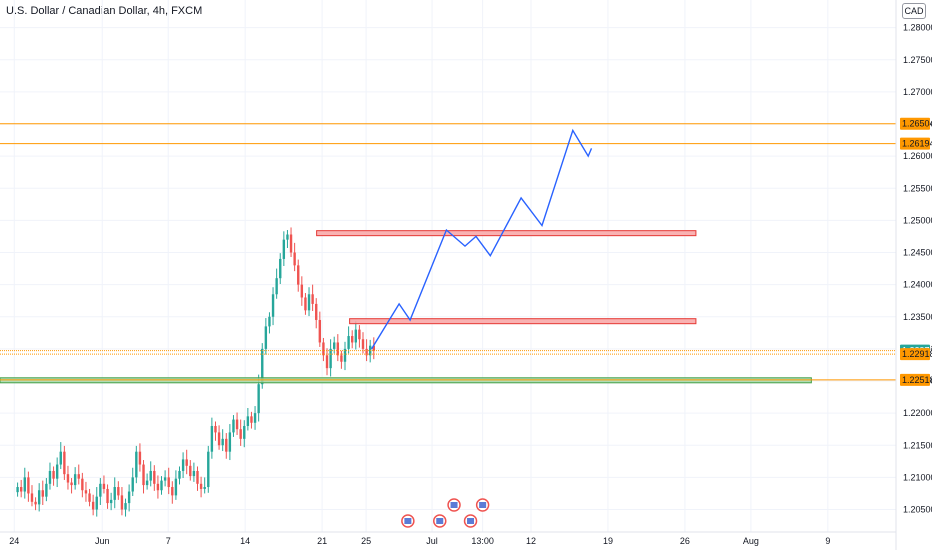  I want to click on time-axis: 24 Jun 7 14 21 25 Jul 13:00 12 19 26 Aug 9, so click(419, 541).